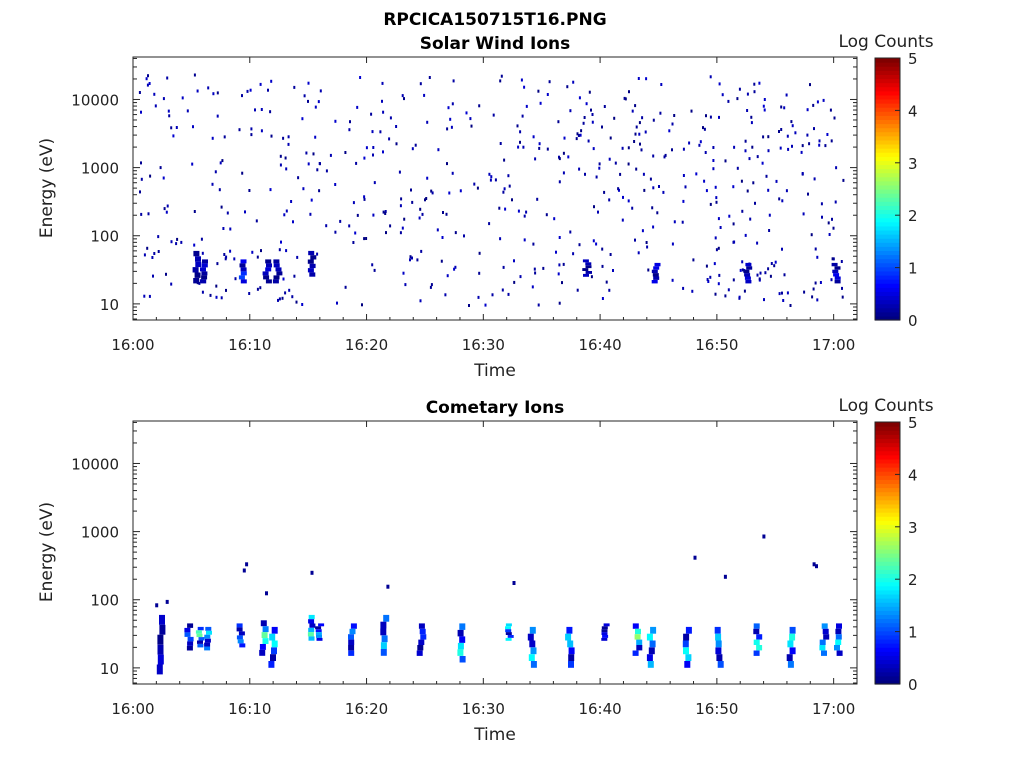  Describe the element at coordinates (132, 345) in the screenshot. I see `x-tick-label: 16:00` at that location.